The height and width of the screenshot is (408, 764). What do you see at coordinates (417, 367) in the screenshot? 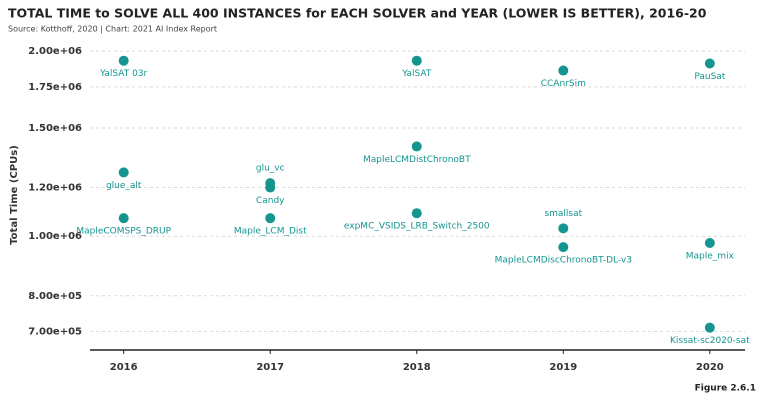
I see `x-tick-label: 2018` at bounding box center [417, 367].